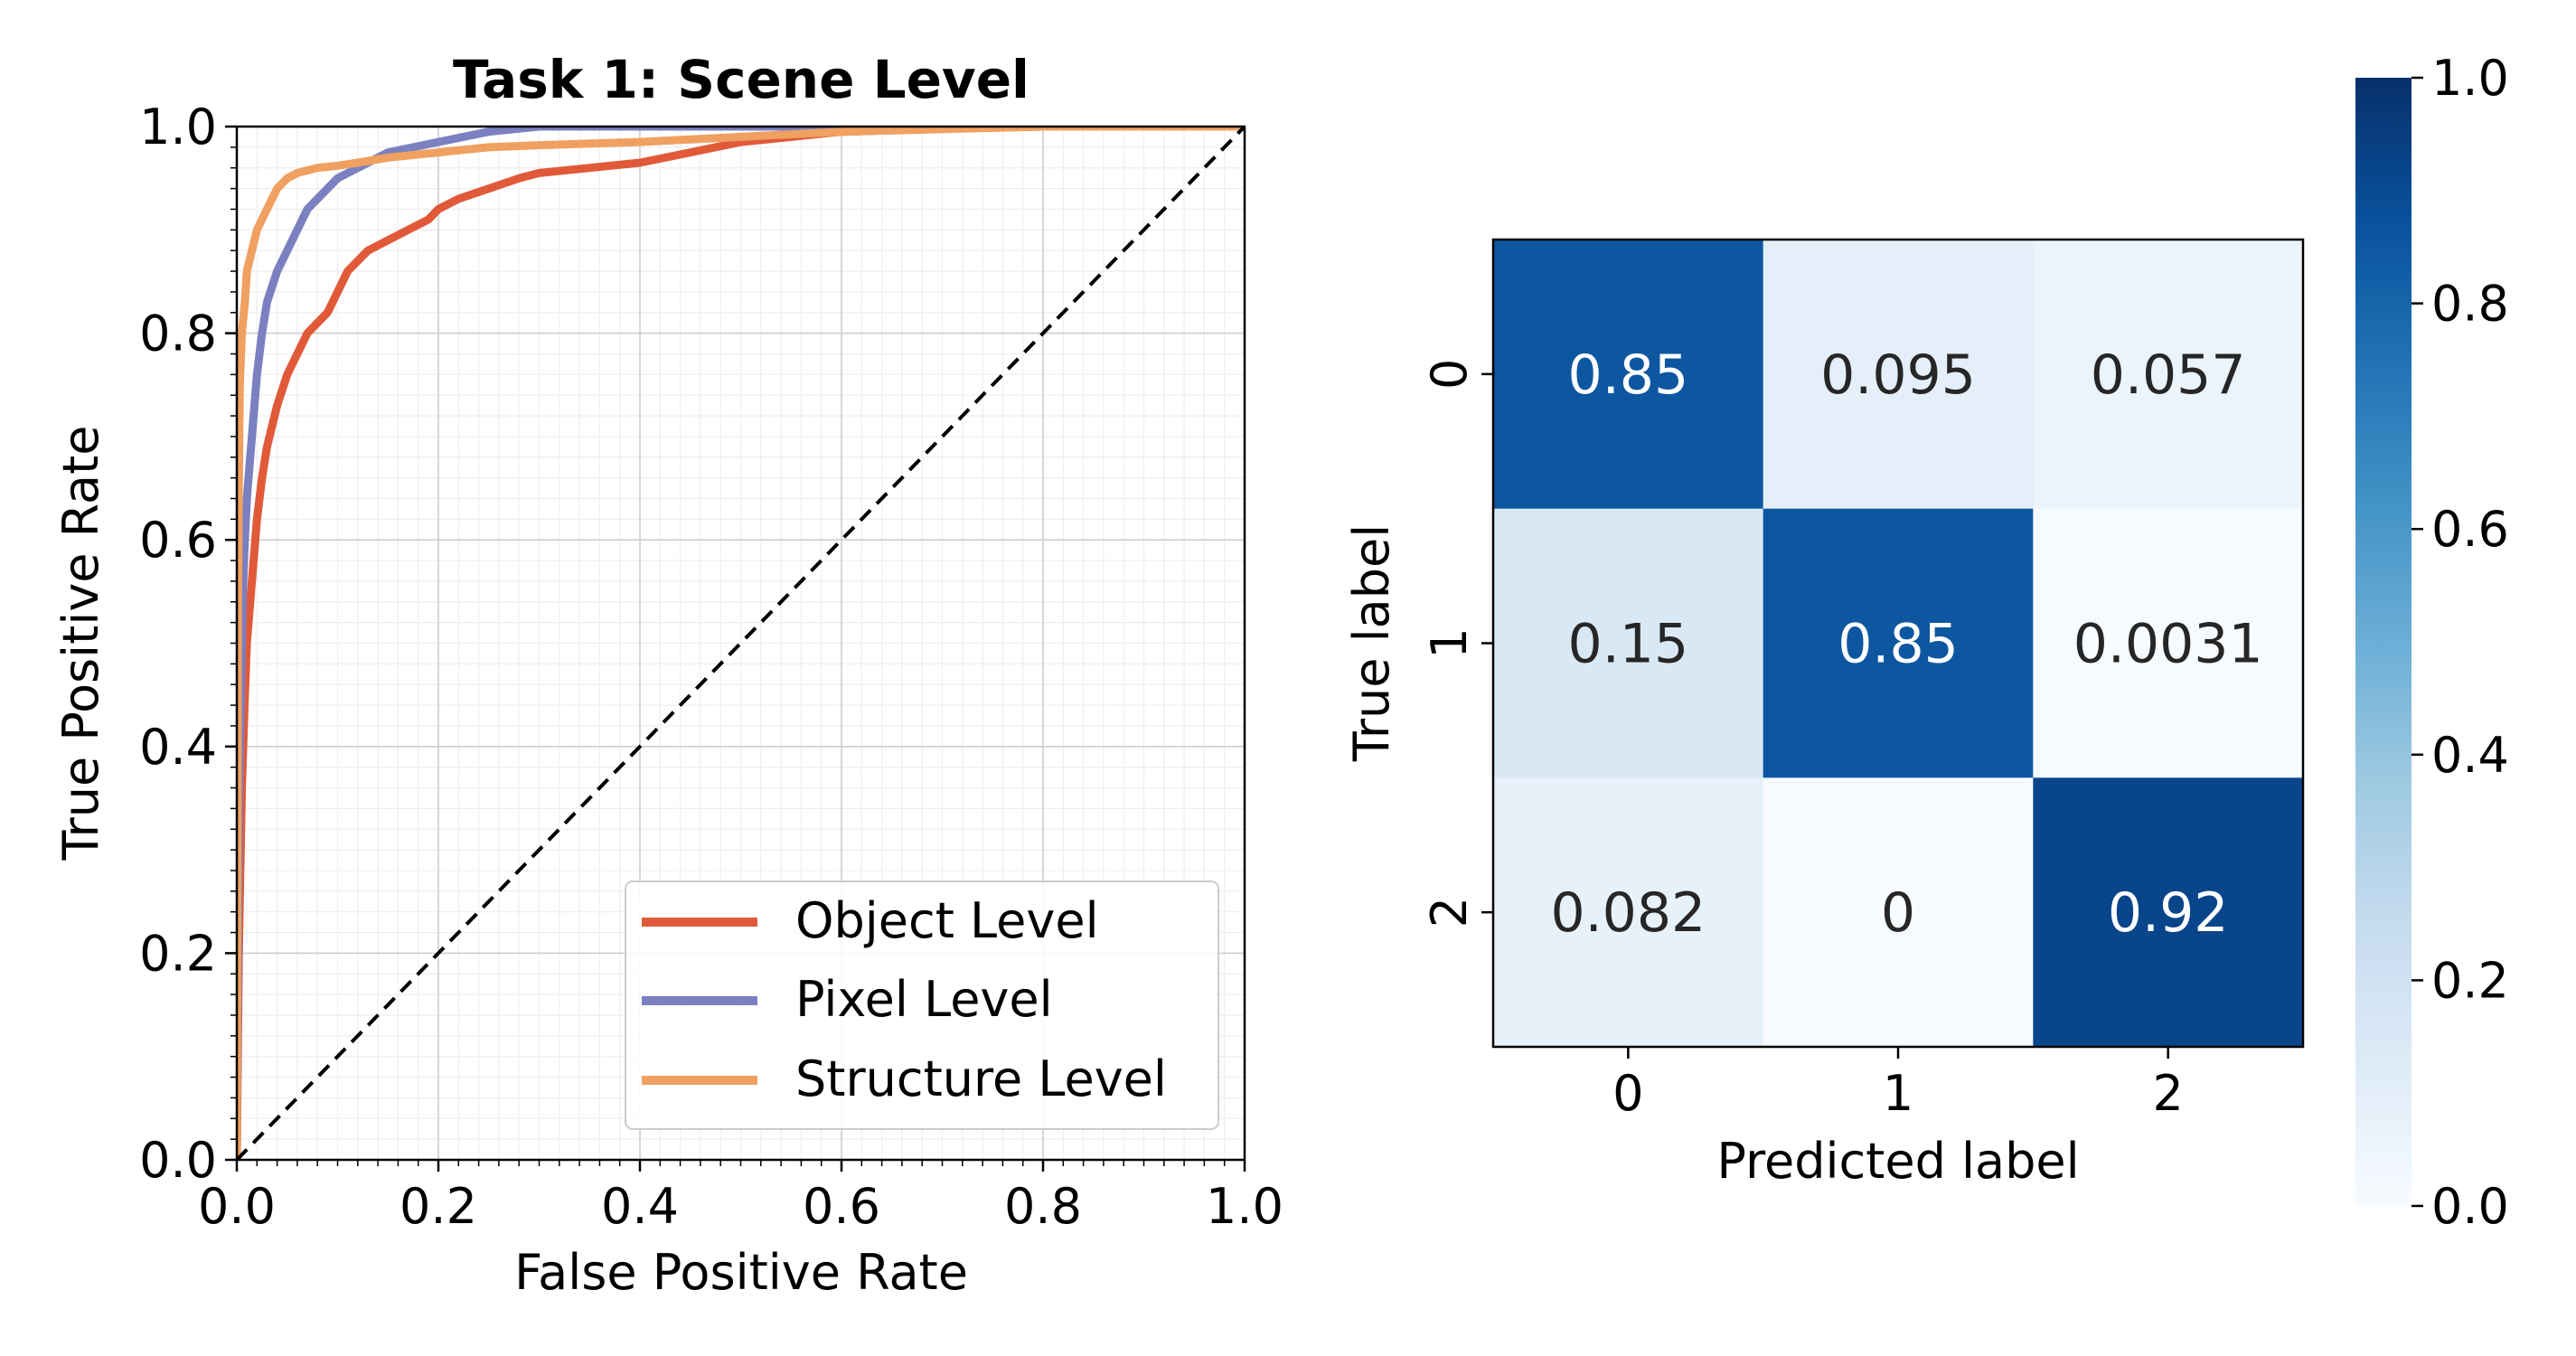 This screenshot has height=1356, width=2576. What do you see at coordinates (178, 747) in the screenshot?
I see `roc-y-tick-label: 0.4` at bounding box center [178, 747].